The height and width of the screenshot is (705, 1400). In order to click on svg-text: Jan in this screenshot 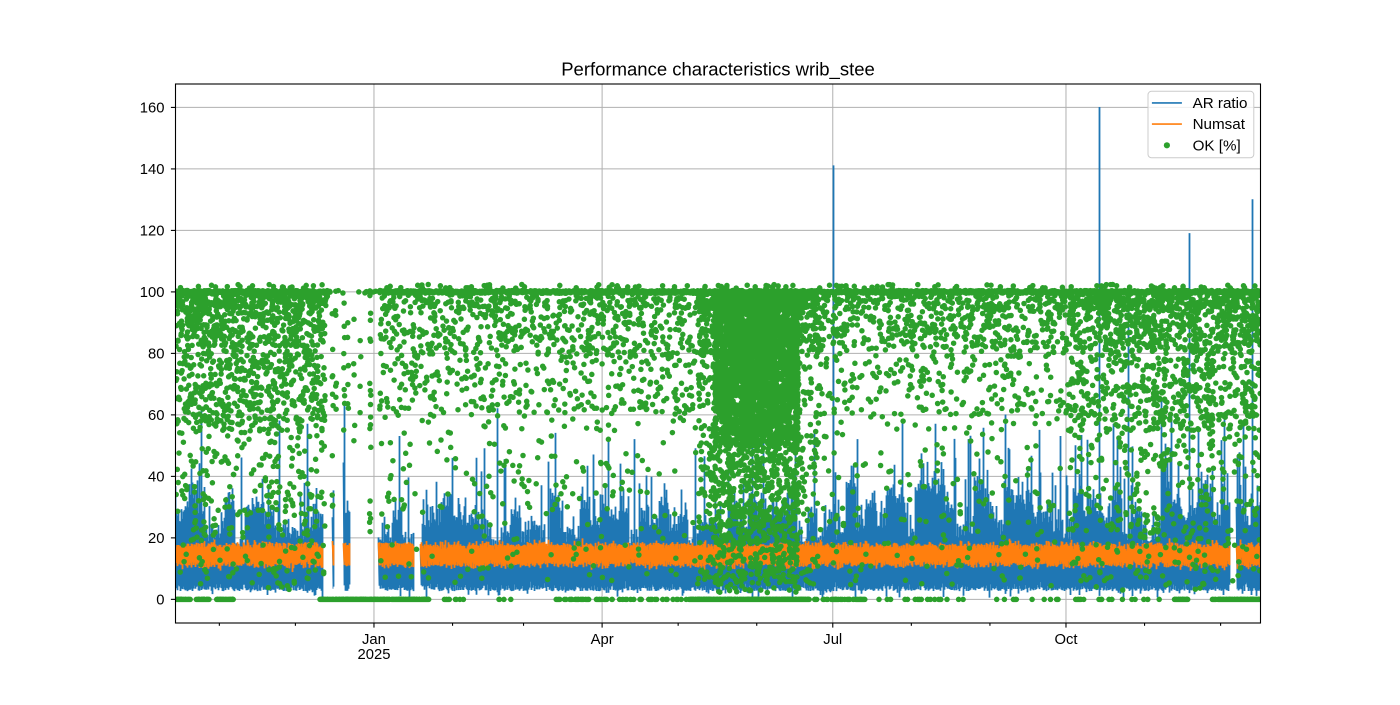, I will do `click(374, 640)`.